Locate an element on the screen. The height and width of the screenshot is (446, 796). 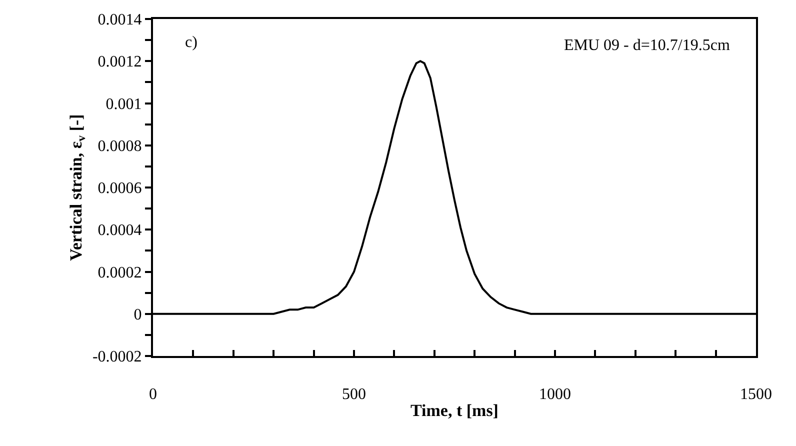
x-tick-label: 0 is located at coordinates (153, 395).